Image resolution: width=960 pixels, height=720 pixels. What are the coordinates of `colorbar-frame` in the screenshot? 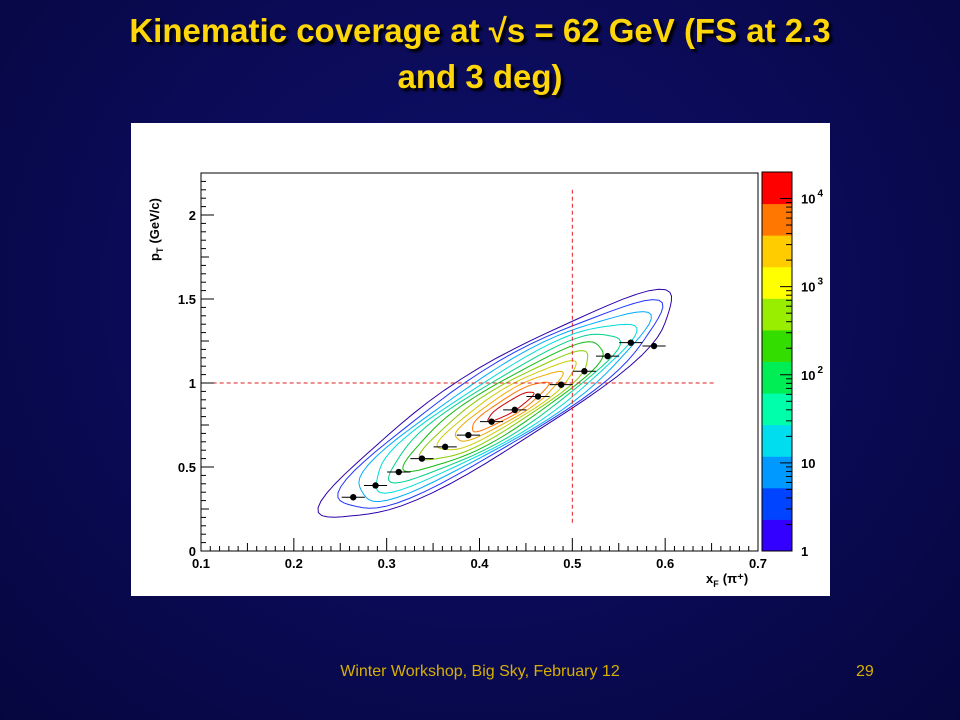 It's located at (777, 361).